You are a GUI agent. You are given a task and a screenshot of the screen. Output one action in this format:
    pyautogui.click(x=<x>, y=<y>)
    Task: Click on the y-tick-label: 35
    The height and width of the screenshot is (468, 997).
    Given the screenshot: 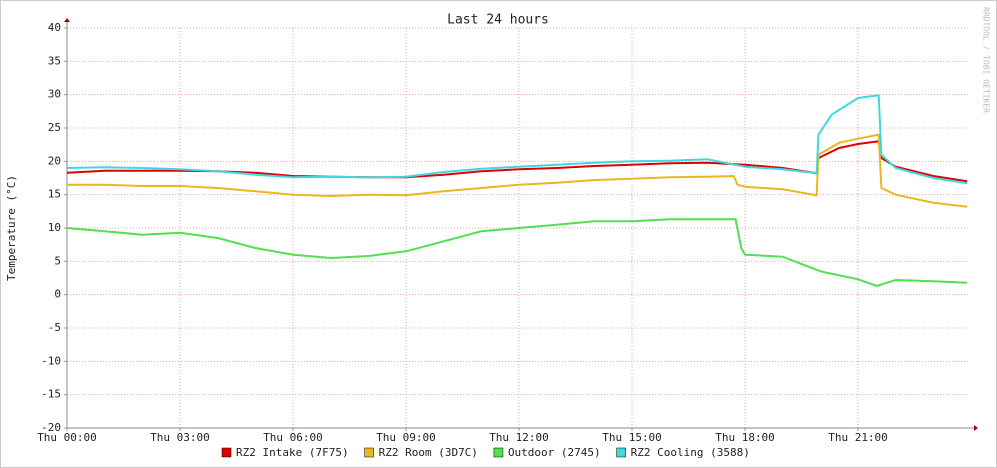 What is the action you would take?
    pyautogui.click(x=54, y=60)
    